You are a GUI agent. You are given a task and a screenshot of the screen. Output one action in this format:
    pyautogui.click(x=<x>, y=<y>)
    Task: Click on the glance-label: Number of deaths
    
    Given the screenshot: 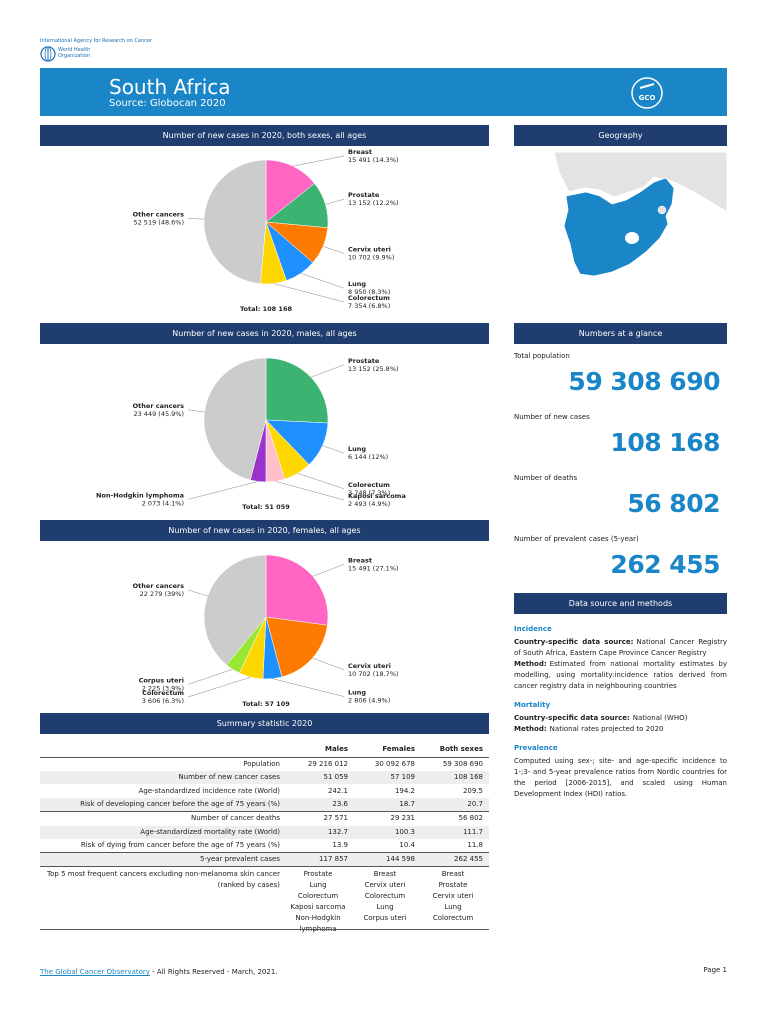 What is the action you would take?
    pyautogui.click(x=546, y=478)
    